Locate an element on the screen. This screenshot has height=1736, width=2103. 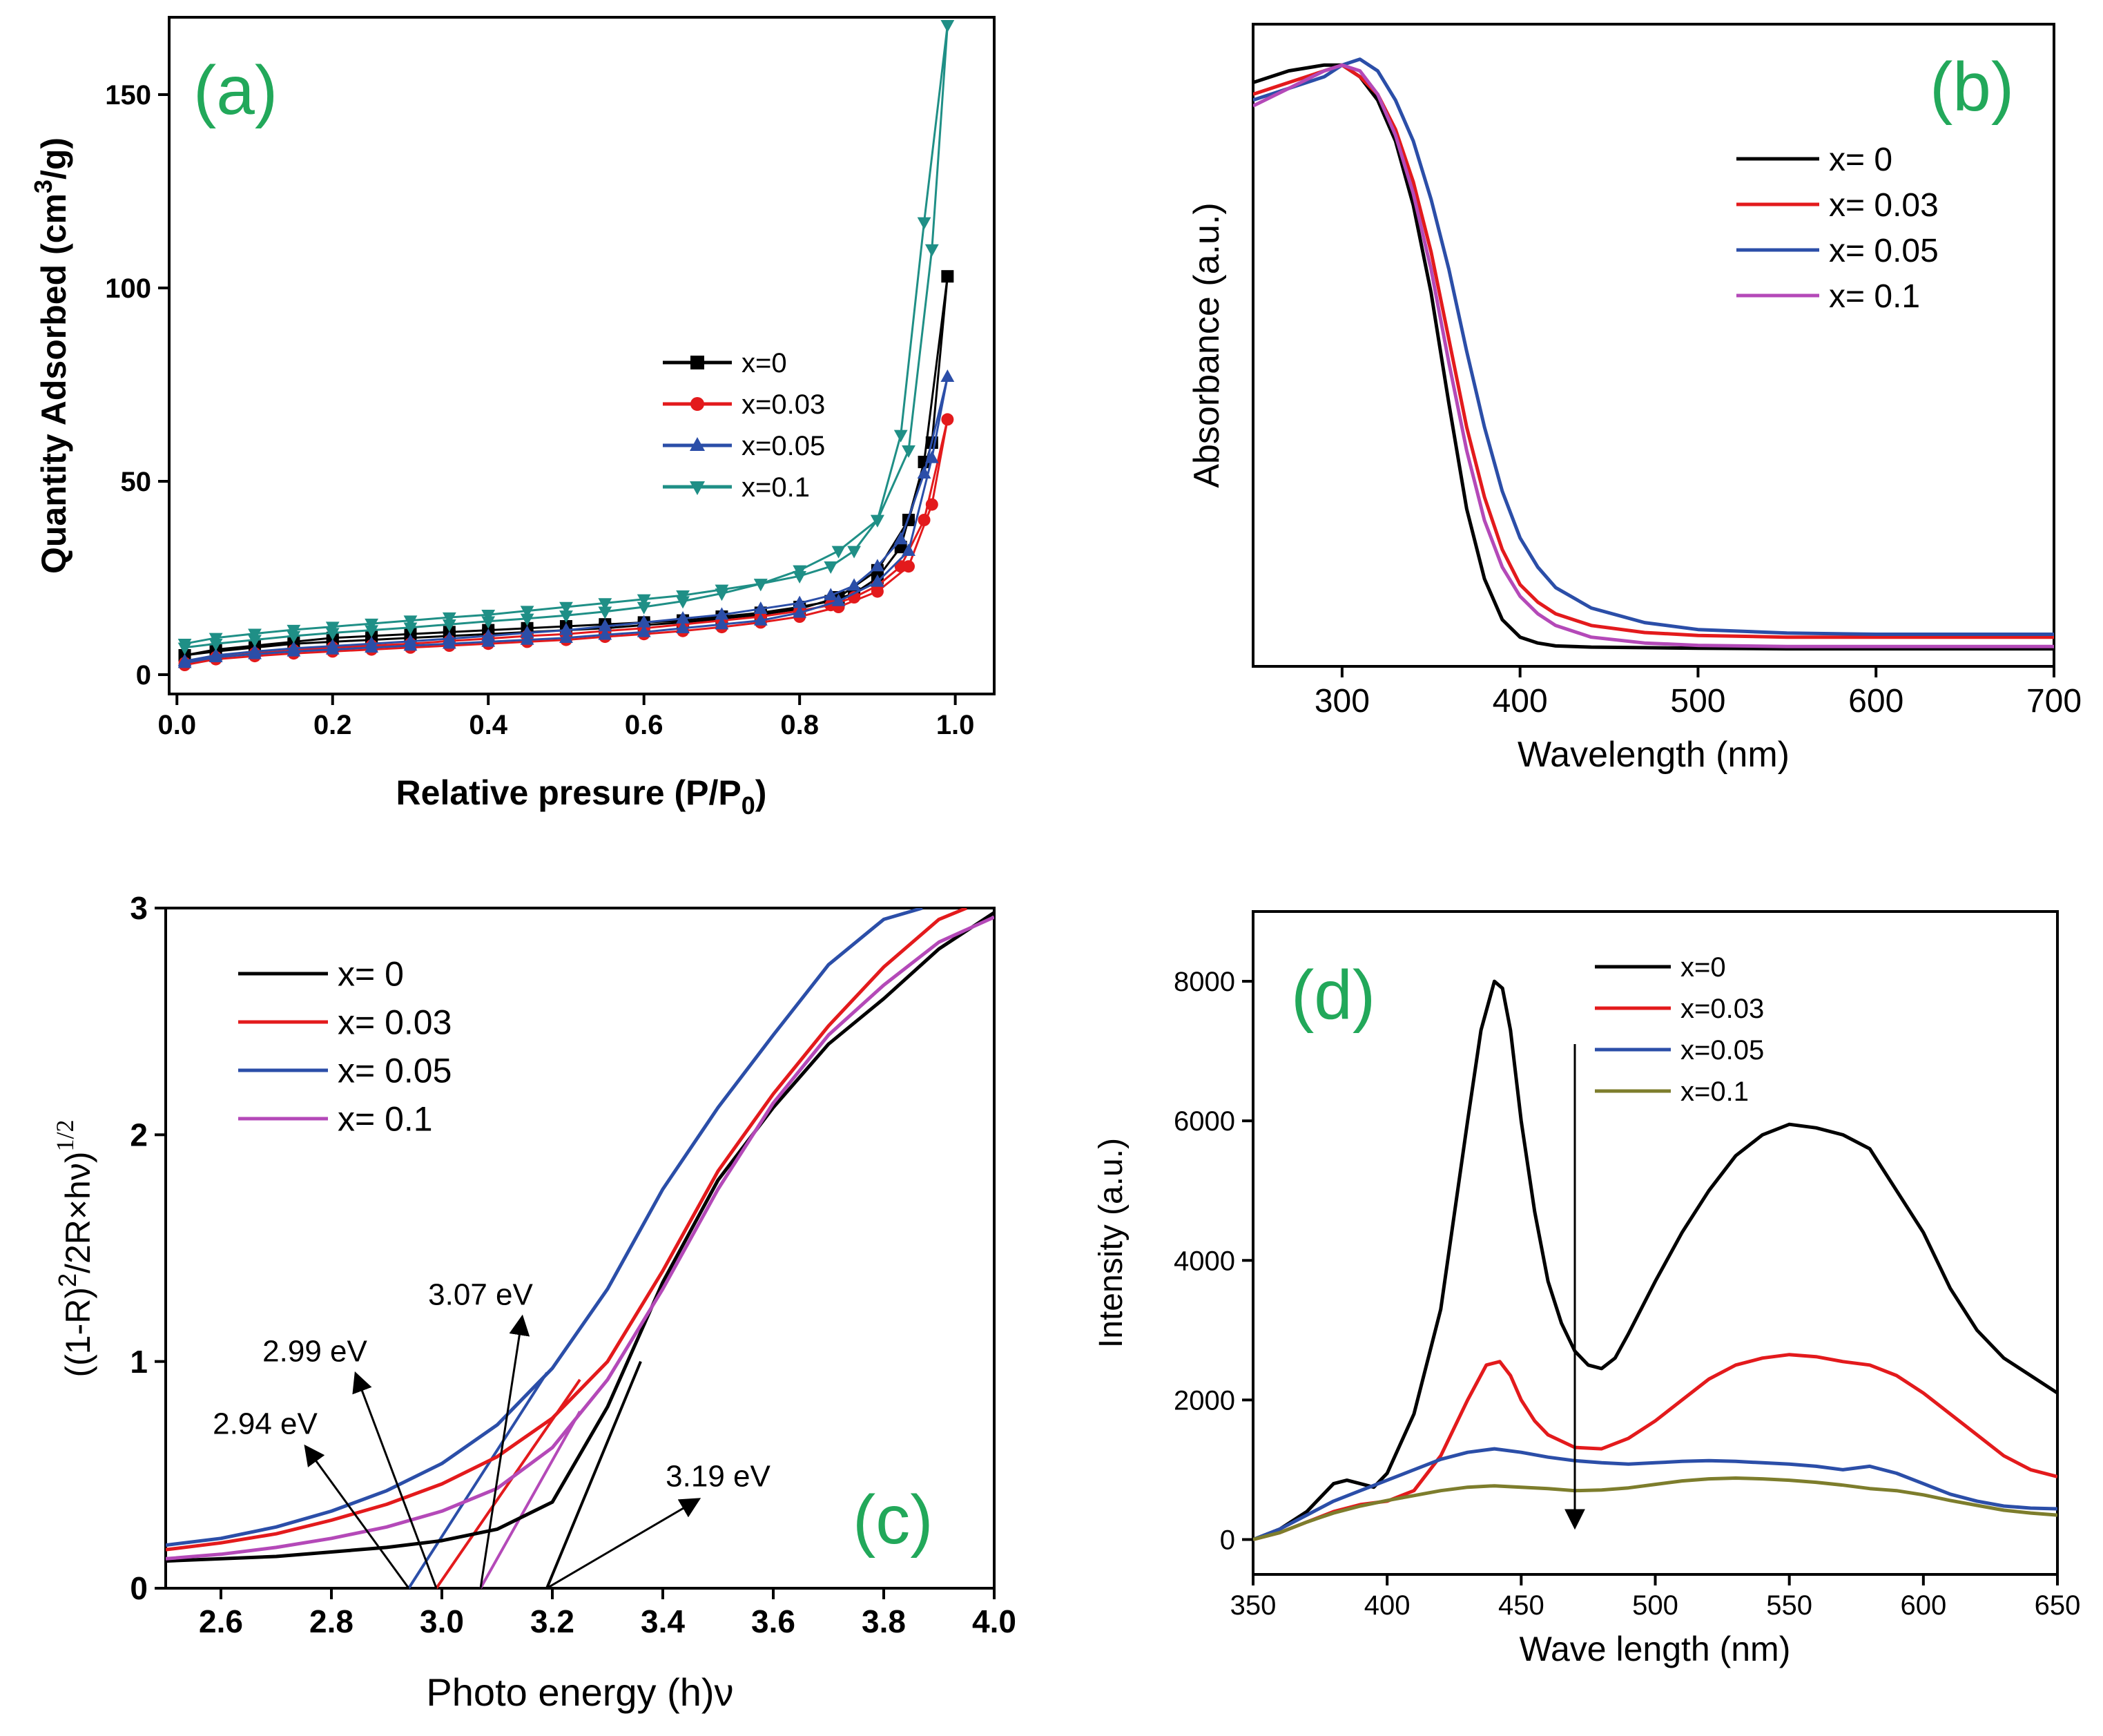
annotation-label-c: 3.07 eV is located at coordinates (481, 1295).